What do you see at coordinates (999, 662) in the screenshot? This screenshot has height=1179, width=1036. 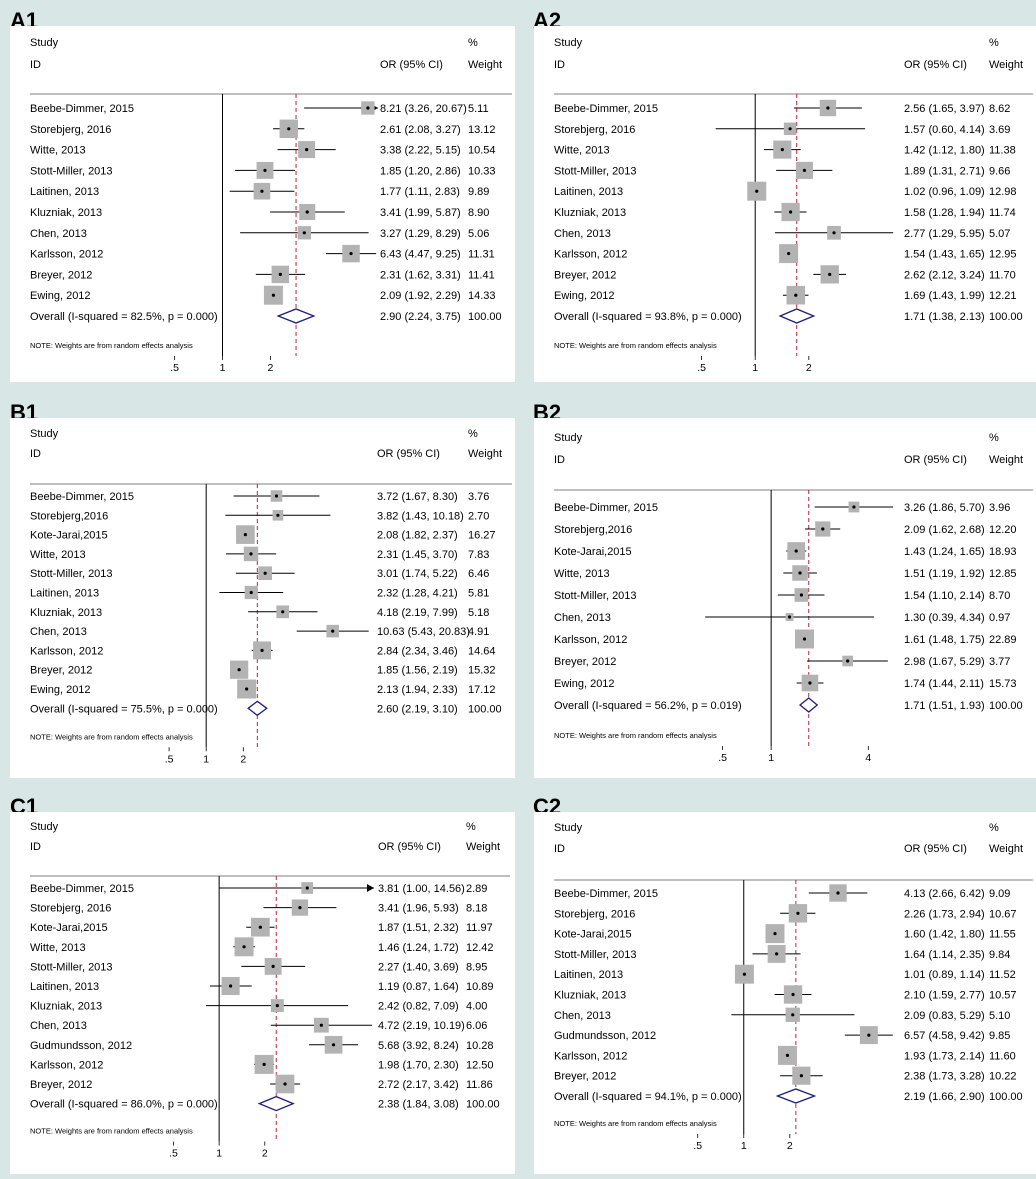 I see `study-weight: 3.77` at bounding box center [999, 662].